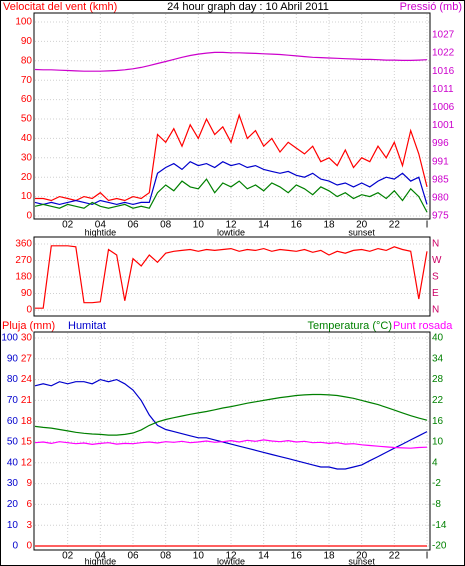 This screenshot has width=465, height=566. What do you see at coordinates (438, 421) in the screenshot?
I see `y2-tick-label: 16` at bounding box center [438, 421].